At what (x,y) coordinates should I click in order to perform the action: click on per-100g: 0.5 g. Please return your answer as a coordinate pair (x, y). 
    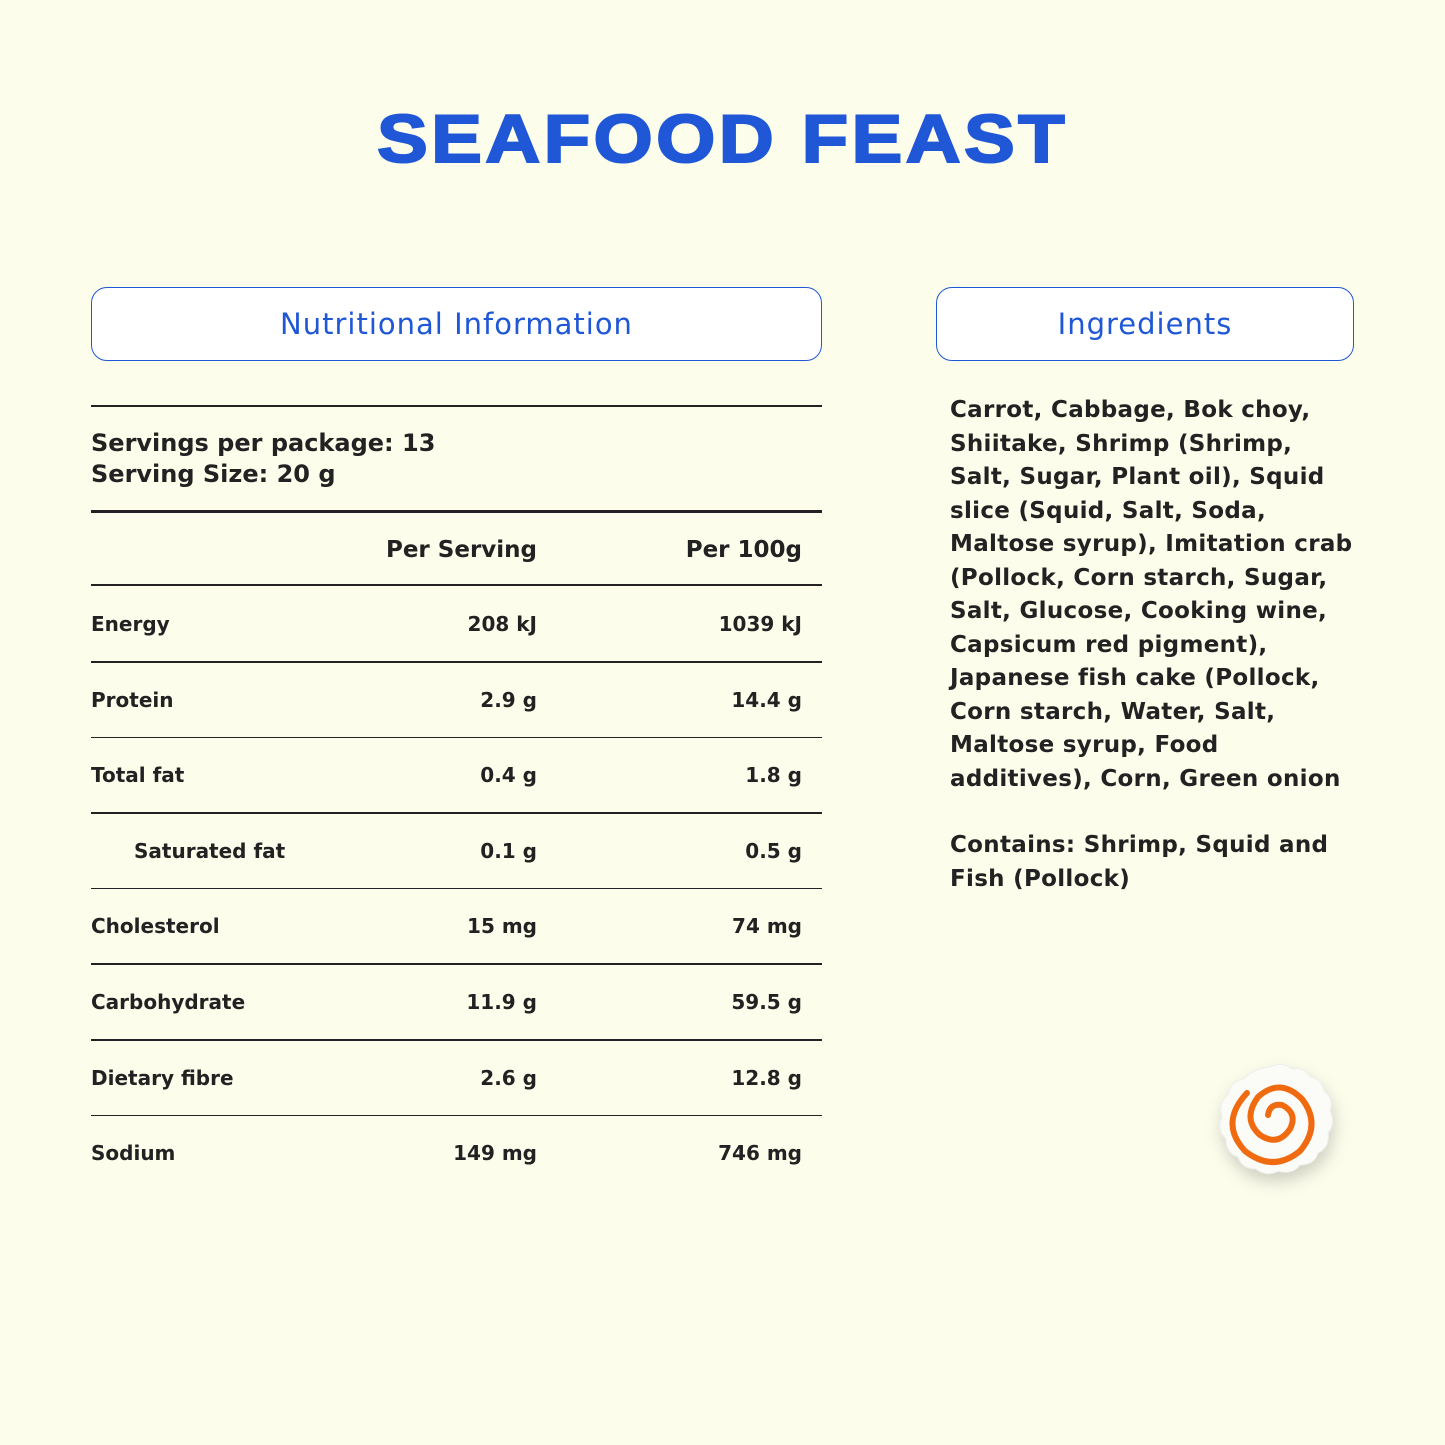
    Looking at the image, I should click on (773, 850).